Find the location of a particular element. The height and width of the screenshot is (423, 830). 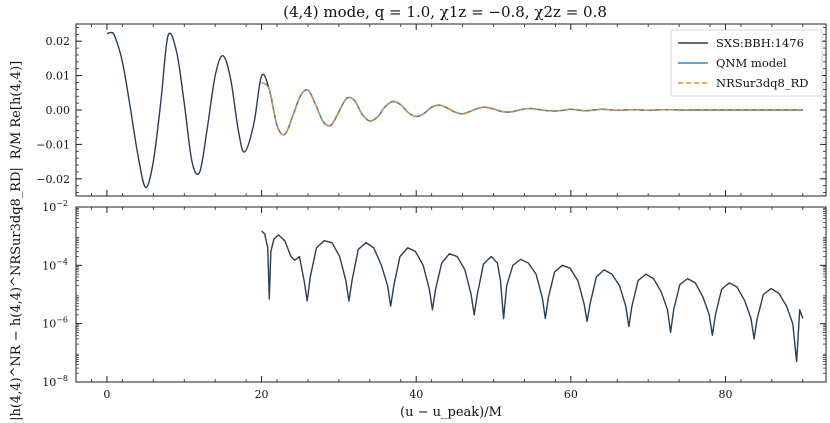

x-tick-label: 0 is located at coordinates (106, 394).